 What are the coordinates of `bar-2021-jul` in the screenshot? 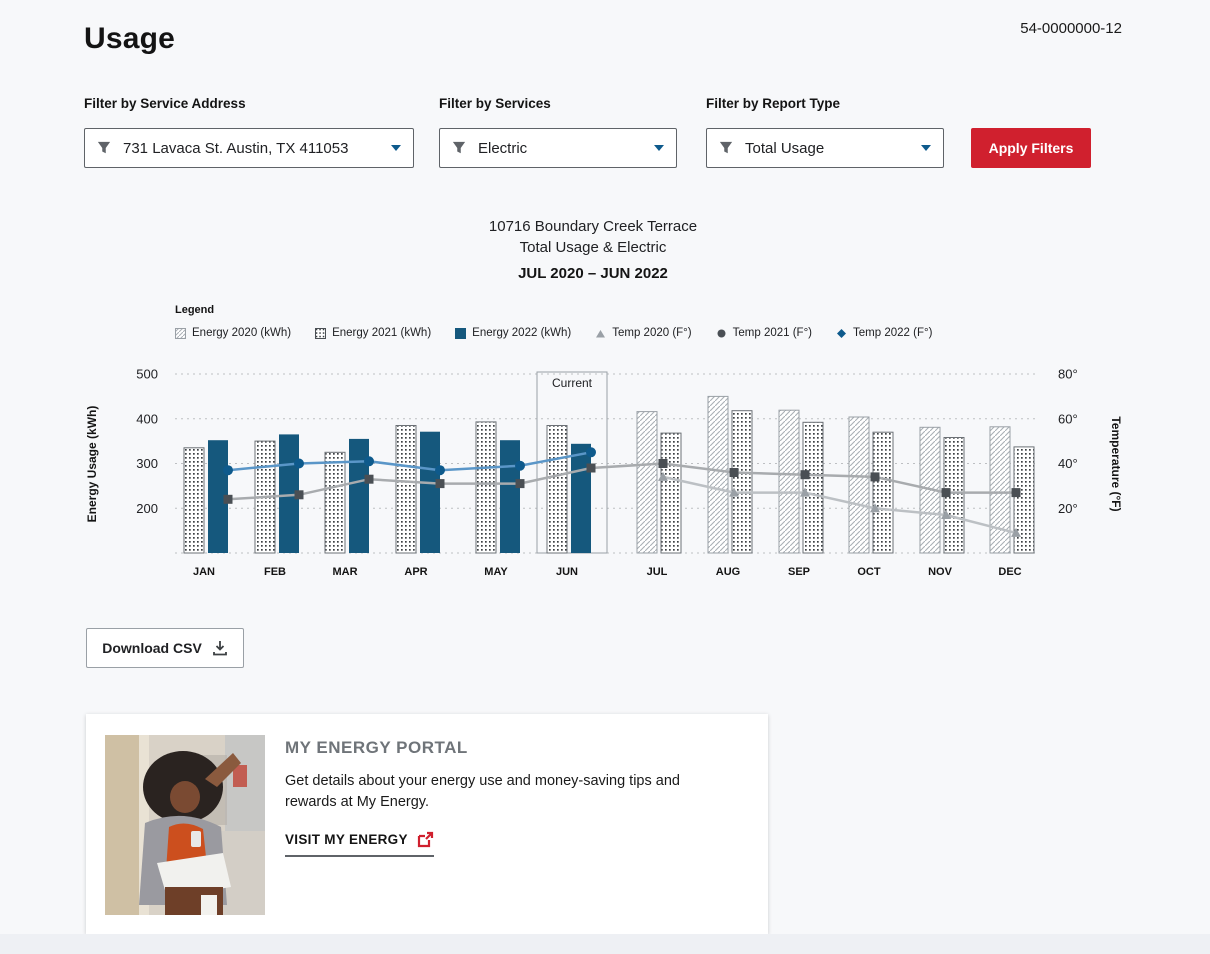 It's located at (671, 493).